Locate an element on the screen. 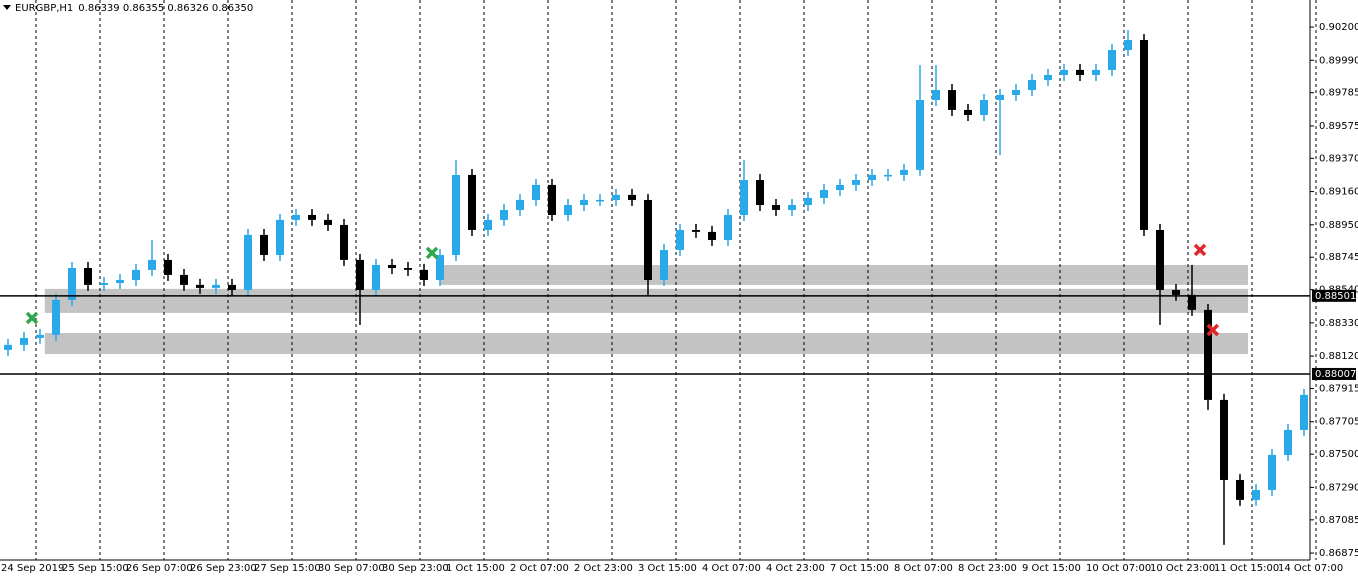 The width and height of the screenshot is (1358, 578). x-tick-label: 10 Oct 07:00 is located at coordinates (1118, 568).